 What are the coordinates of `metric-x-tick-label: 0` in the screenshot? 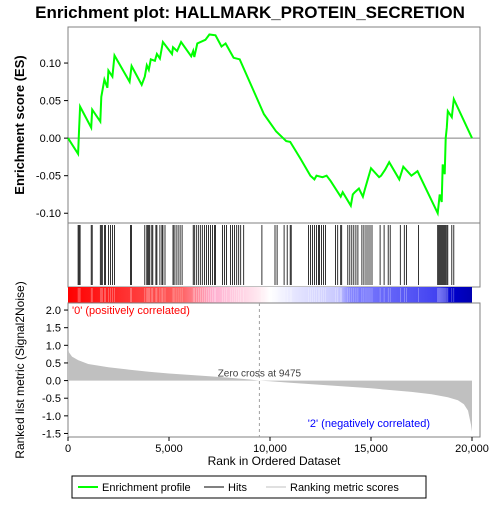 It's located at (68, 449).